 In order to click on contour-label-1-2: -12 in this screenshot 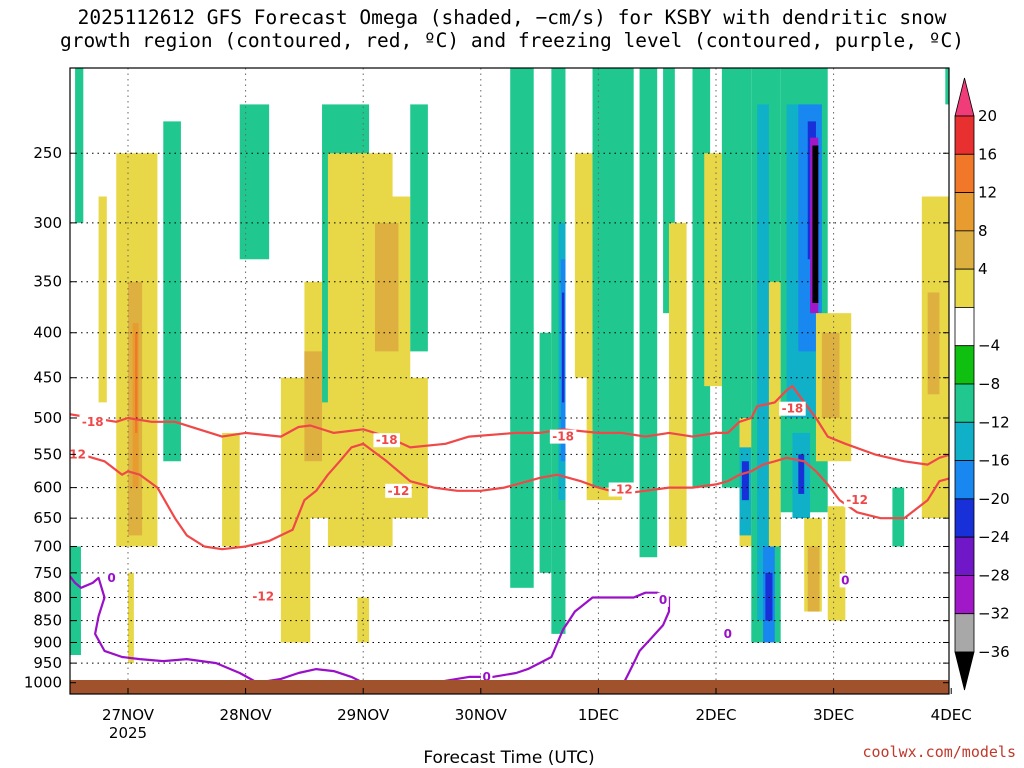, I will do `click(399, 491)`.